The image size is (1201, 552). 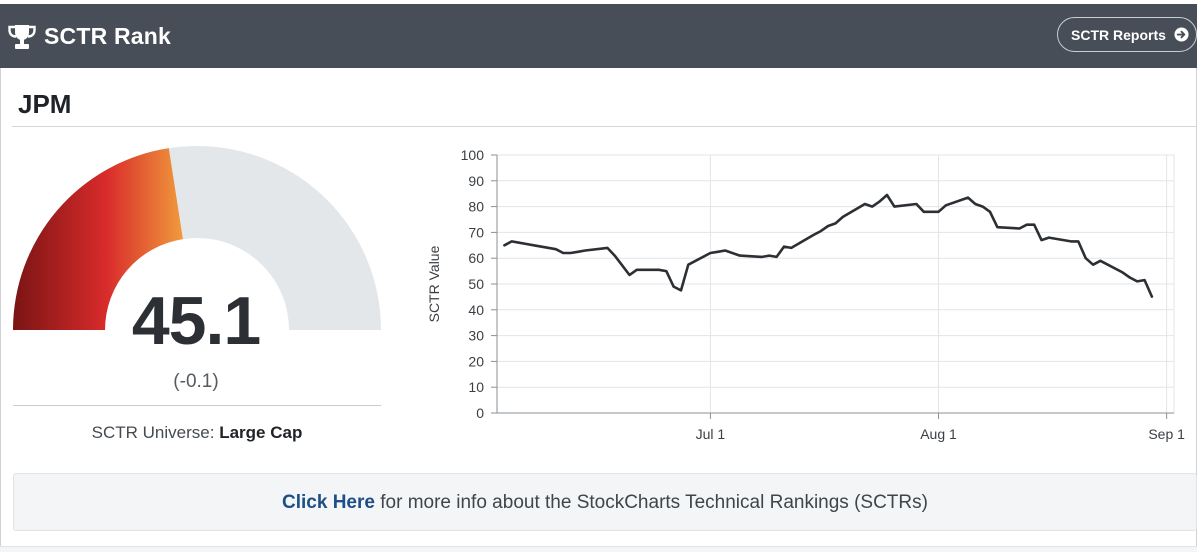 What do you see at coordinates (598, 36) in the screenshot?
I see `header-bar: SCTR Rank` at bounding box center [598, 36].